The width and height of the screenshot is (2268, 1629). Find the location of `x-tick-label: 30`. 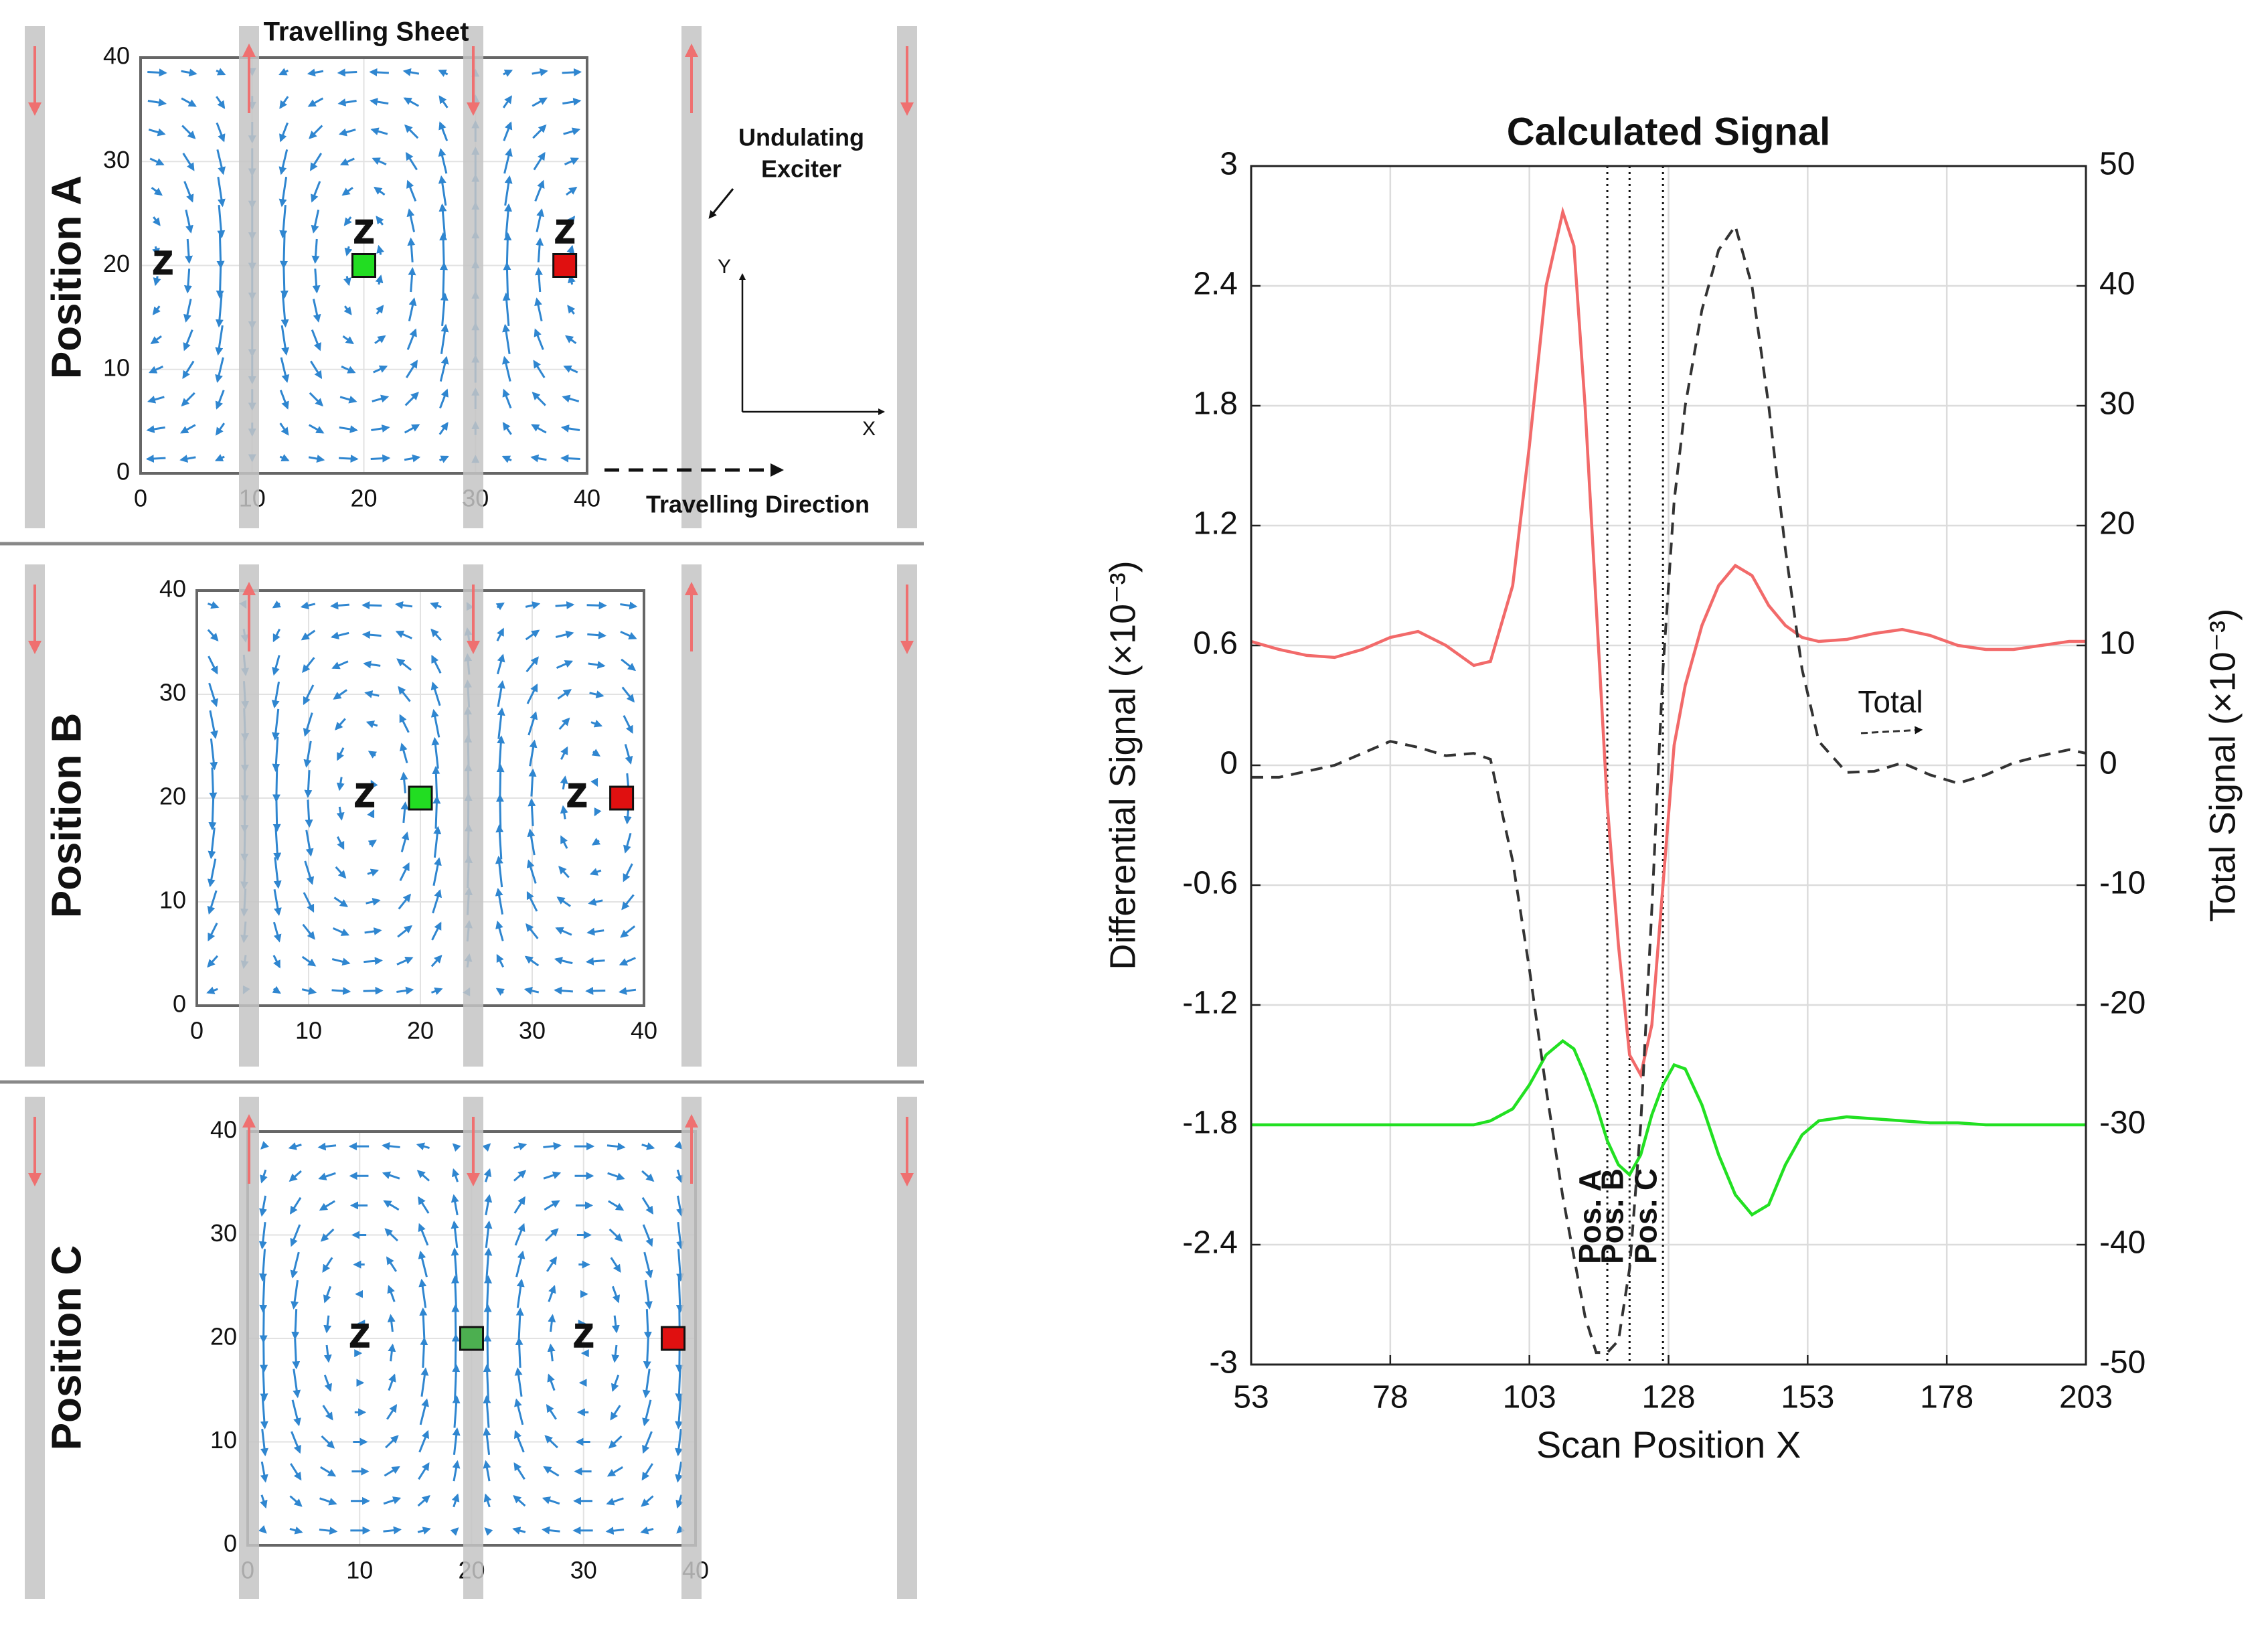

x-tick-label: 30 is located at coordinates (532, 1030).